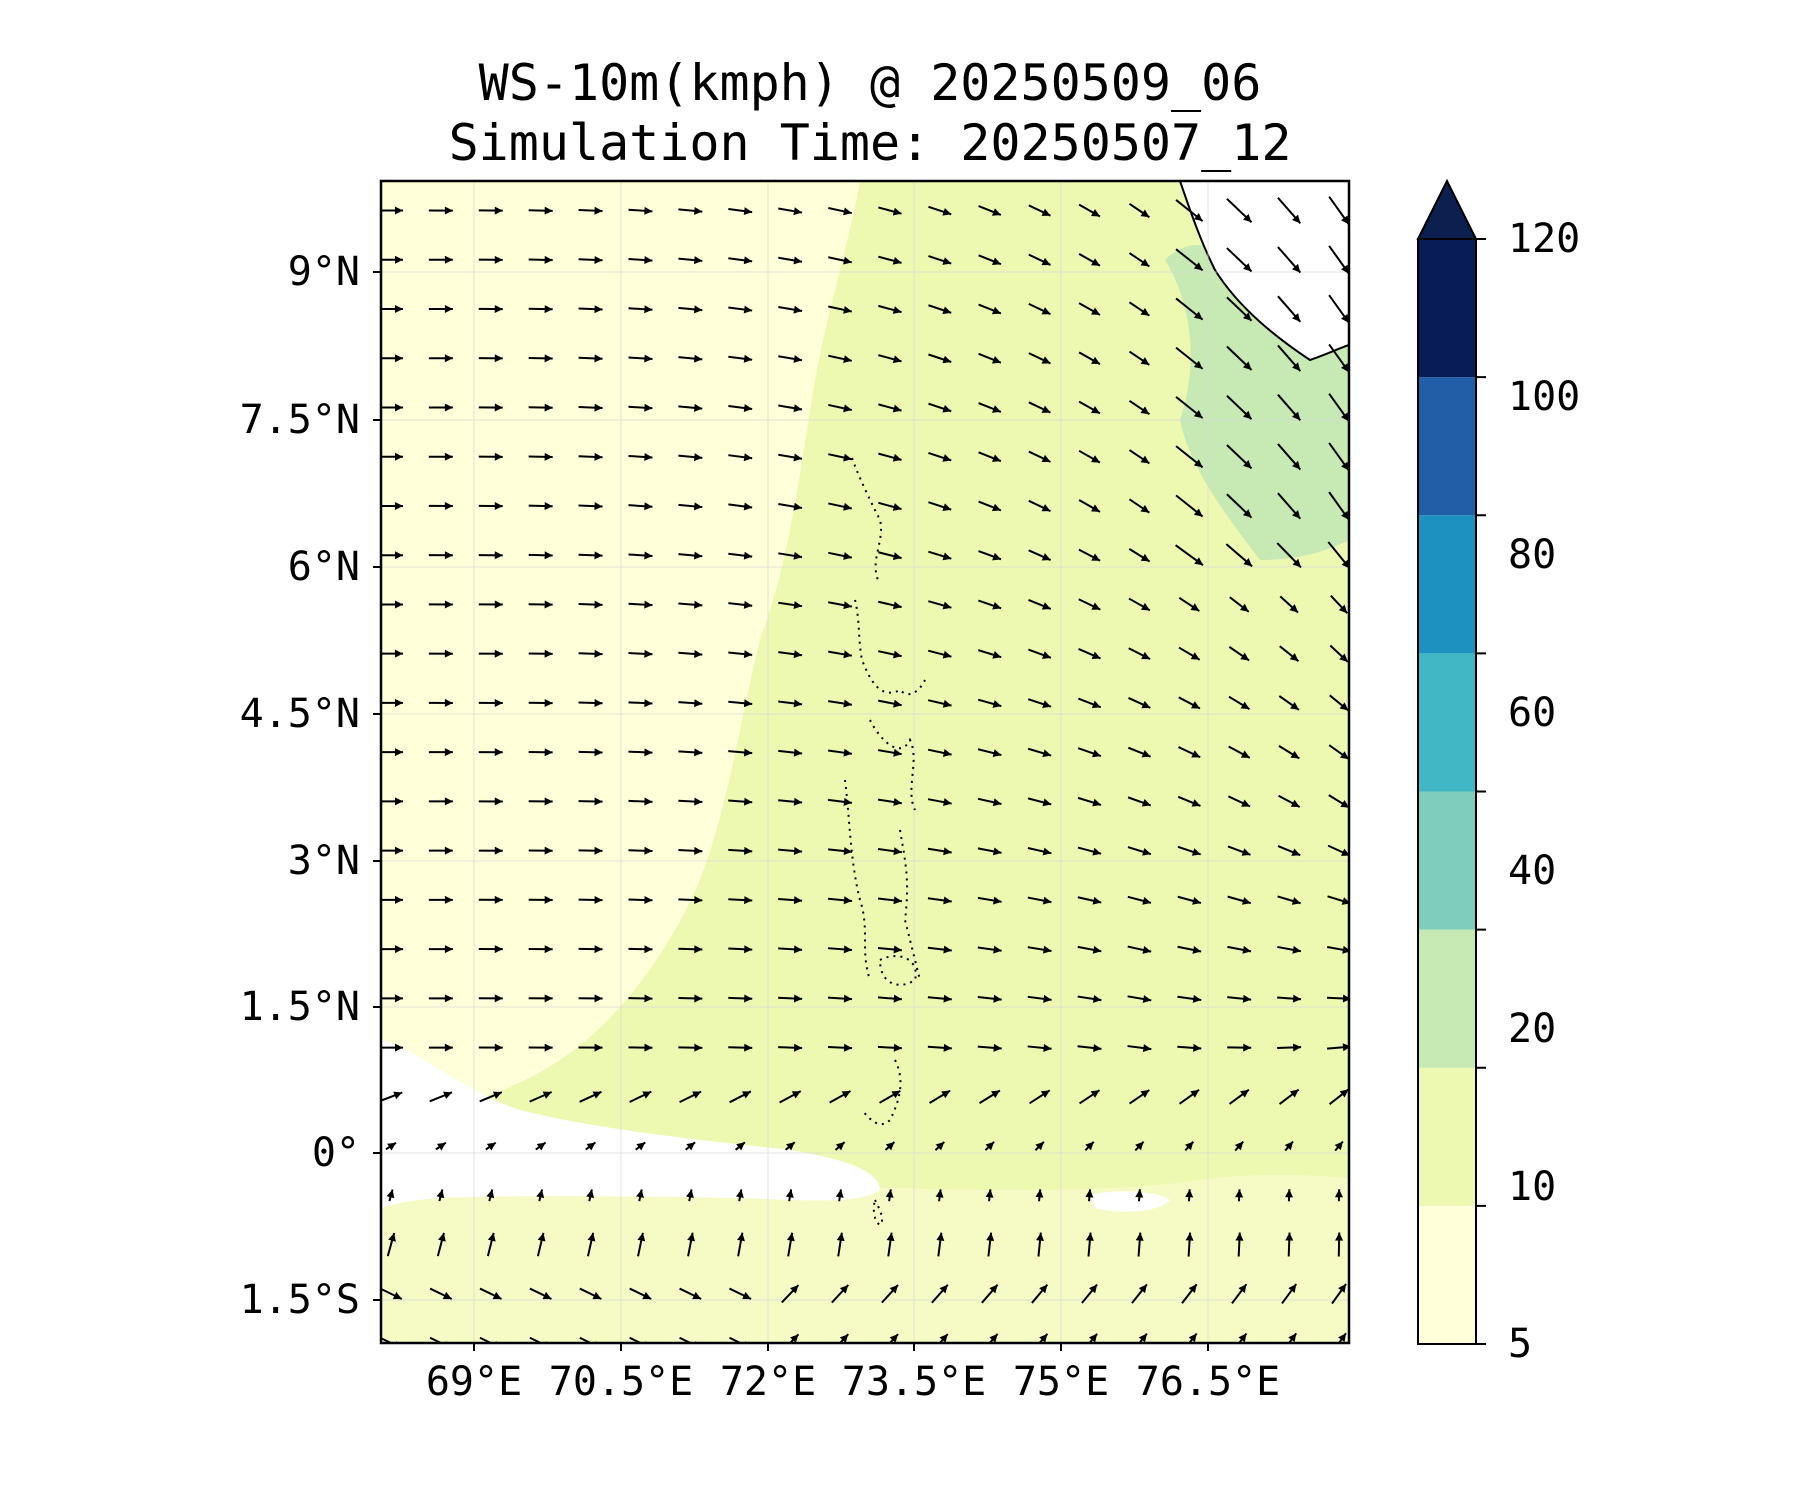 This screenshot has width=1800, height=1500. Describe the element at coordinates (1520, 1344) in the screenshot. I see `colorbar-tick-label: 5` at that location.